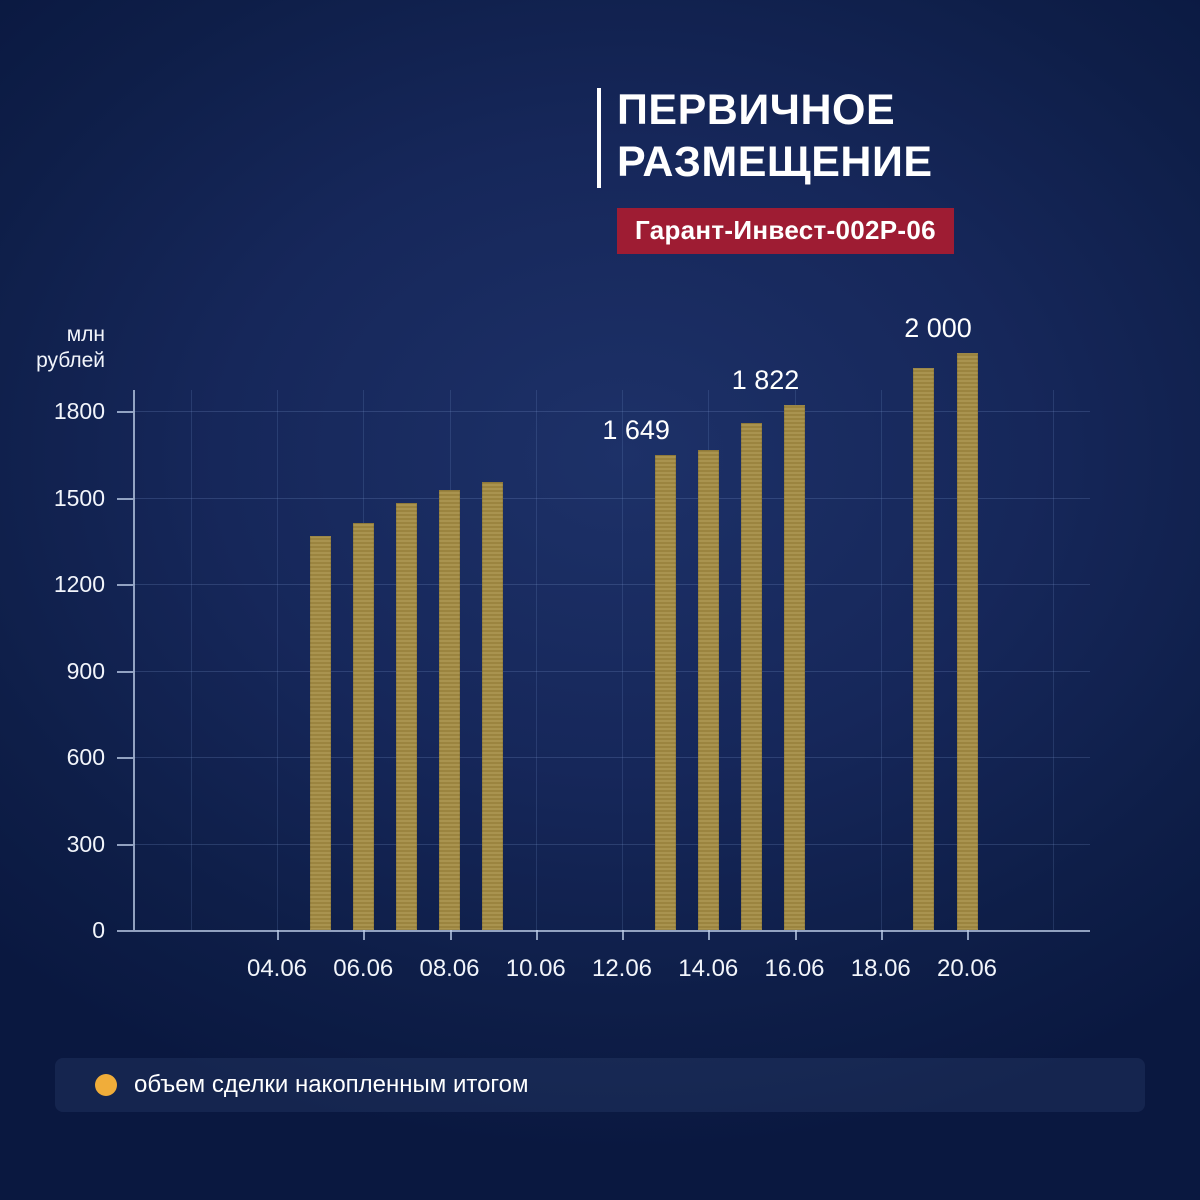  What do you see at coordinates (535, 968) in the screenshot?
I see `x-axis-tick-label: 10.06` at bounding box center [535, 968].